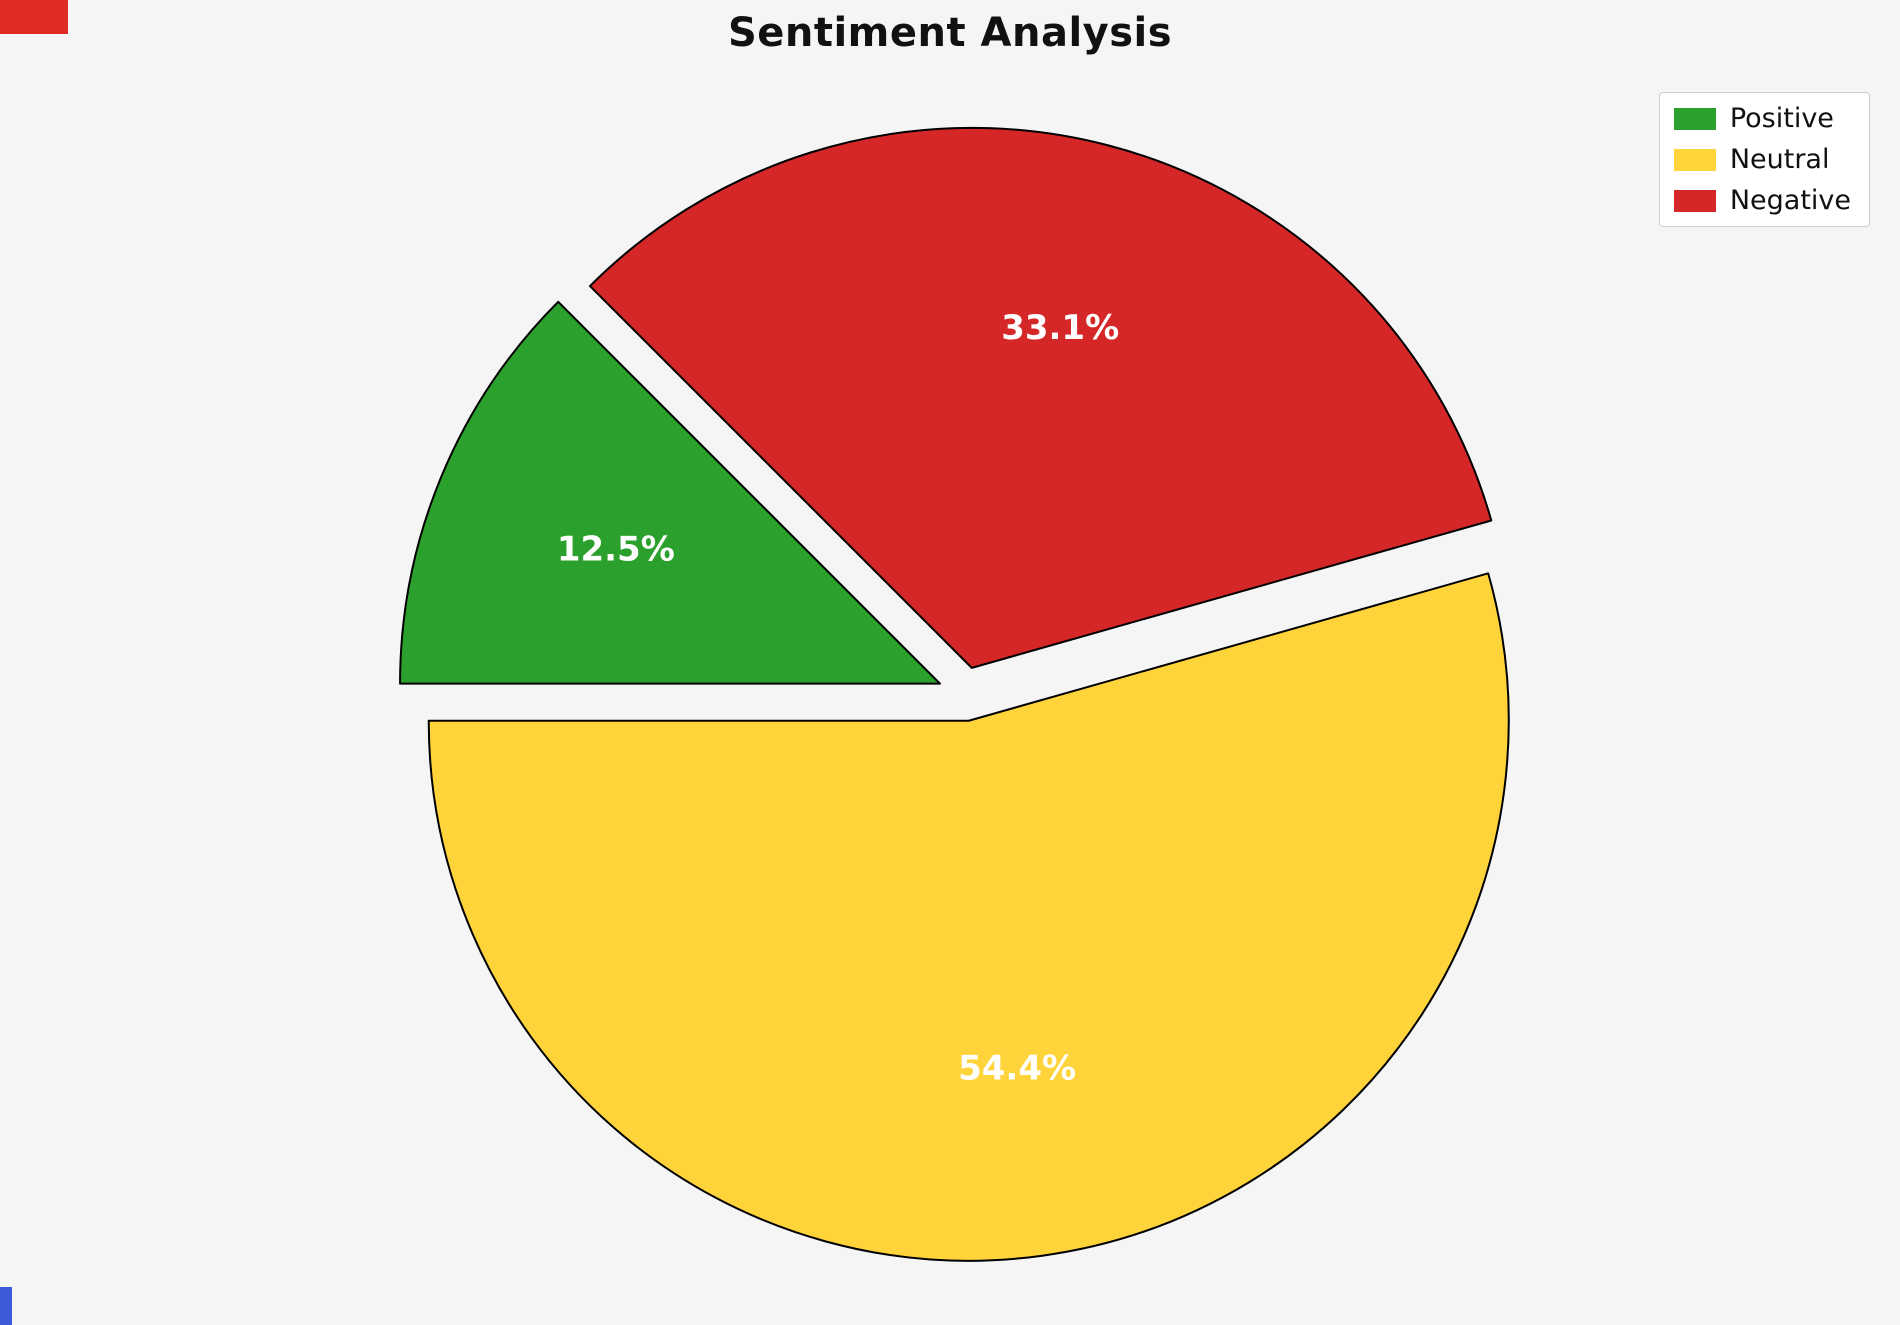  I want to click on legend-item-neutral: Neutral, so click(1762, 159).